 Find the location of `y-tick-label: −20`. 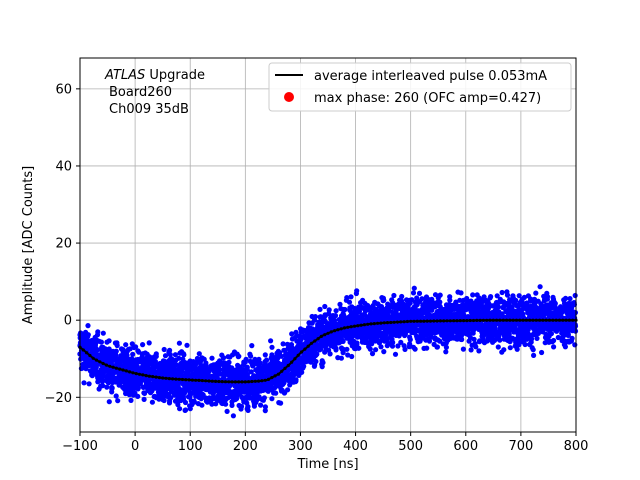

y-tick-label: −20 is located at coordinates (58, 398).